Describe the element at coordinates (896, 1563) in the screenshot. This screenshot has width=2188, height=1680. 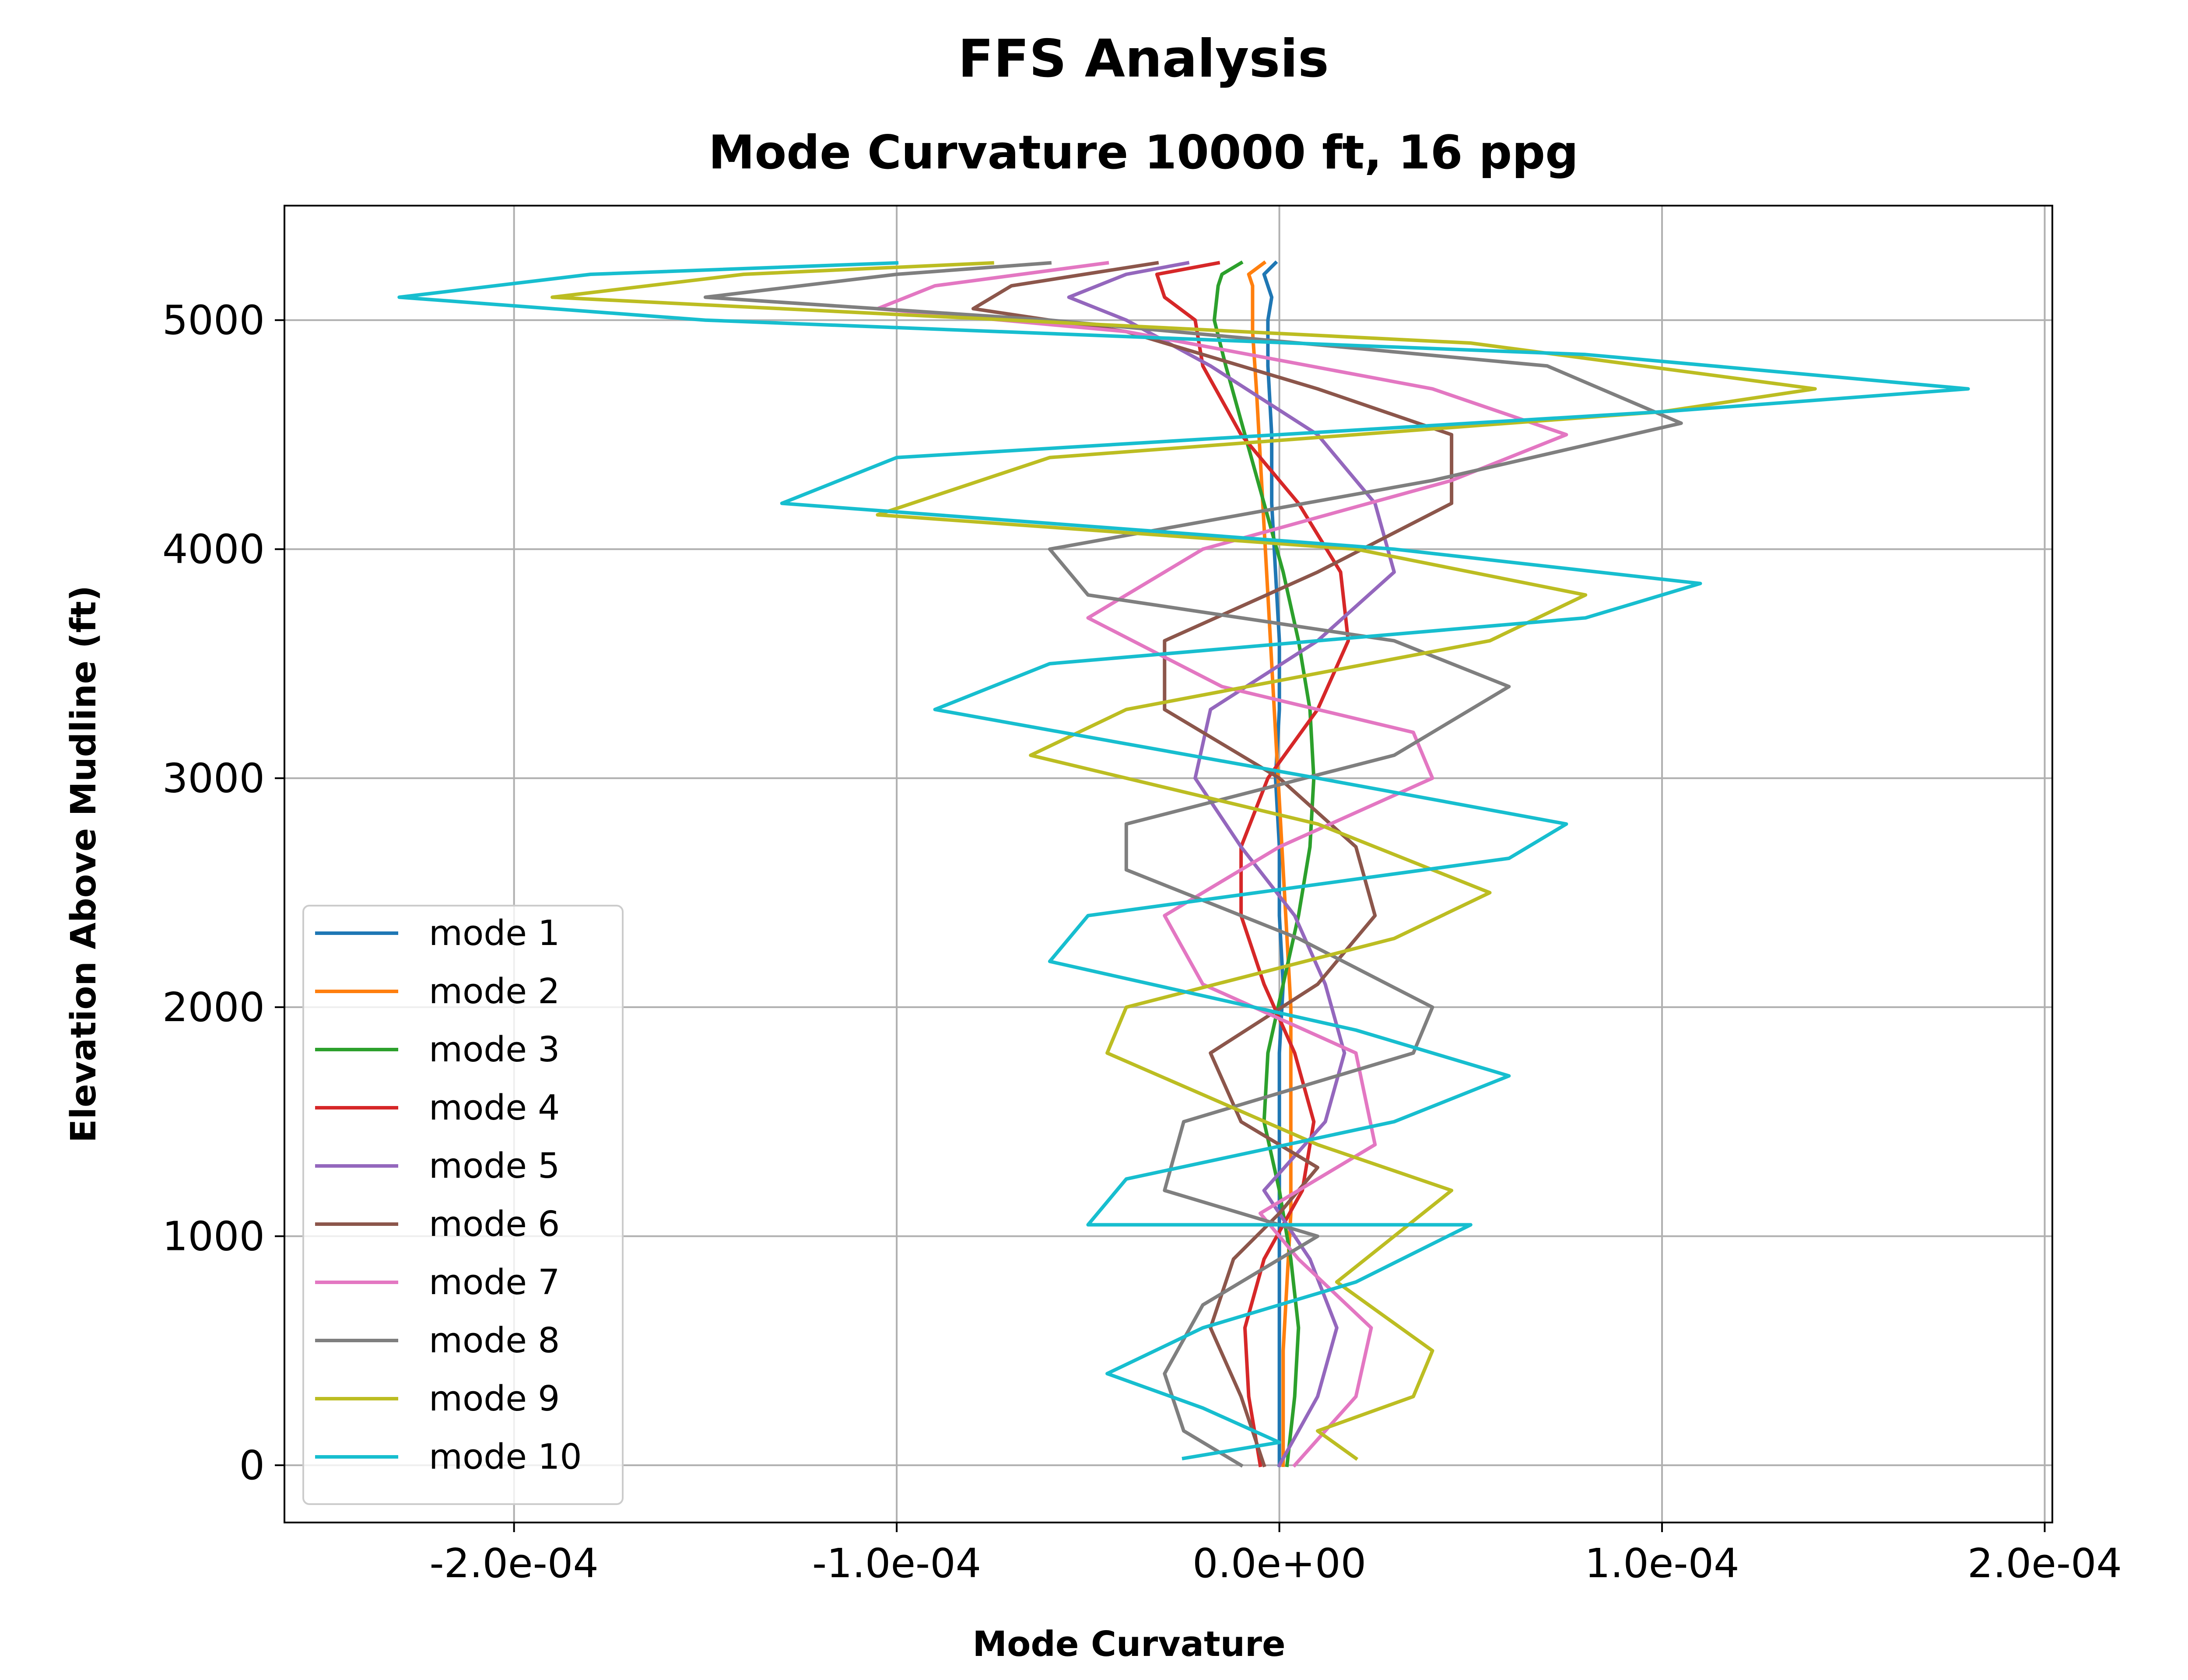
I see `x-tick-label: -1.0e-04` at that location.